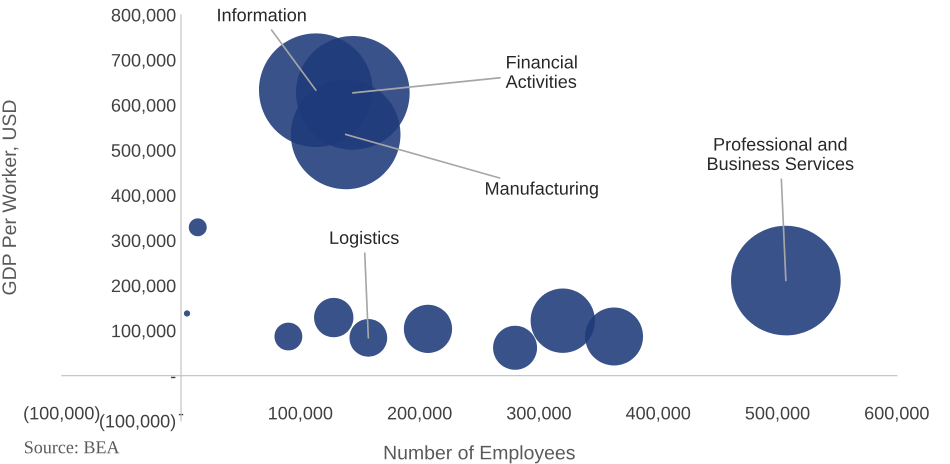 Image resolution: width=950 pixels, height=464 pixels. Describe the element at coordinates (62, 415) in the screenshot. I see `x-tick-label: (100,000)` at that location.